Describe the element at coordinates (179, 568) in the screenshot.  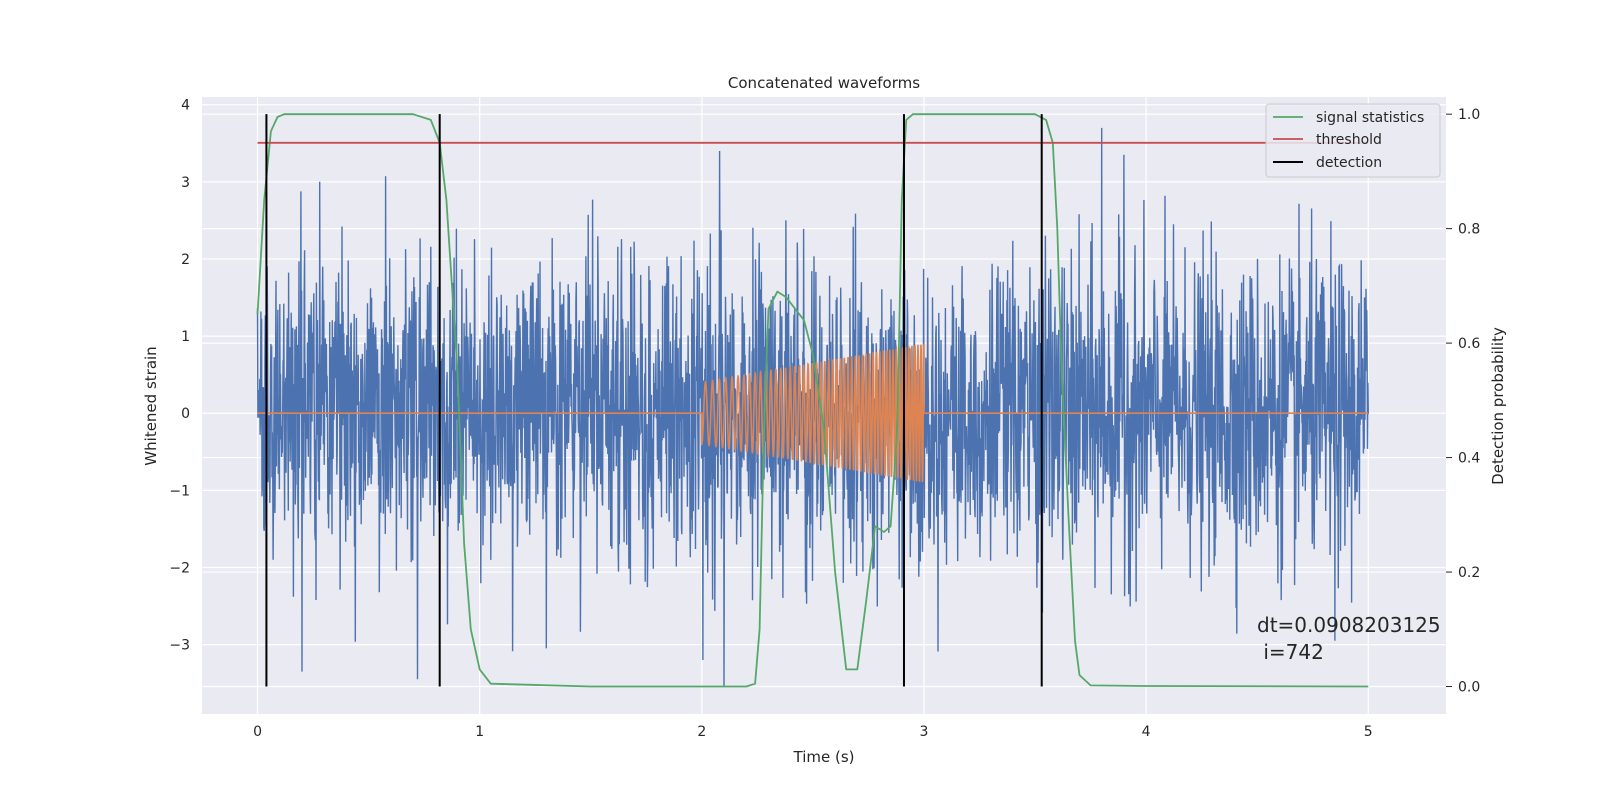
I see `y-tick-label: −2` at that location.